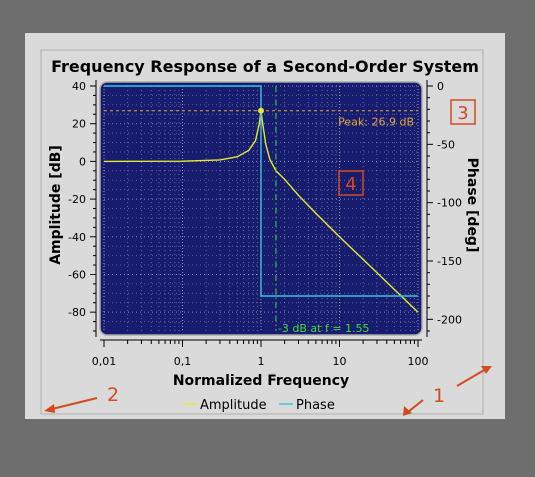 Image resolution: width=535 pixels, height=477 pixels. I want to click on peak-marker, so click(261, 110).